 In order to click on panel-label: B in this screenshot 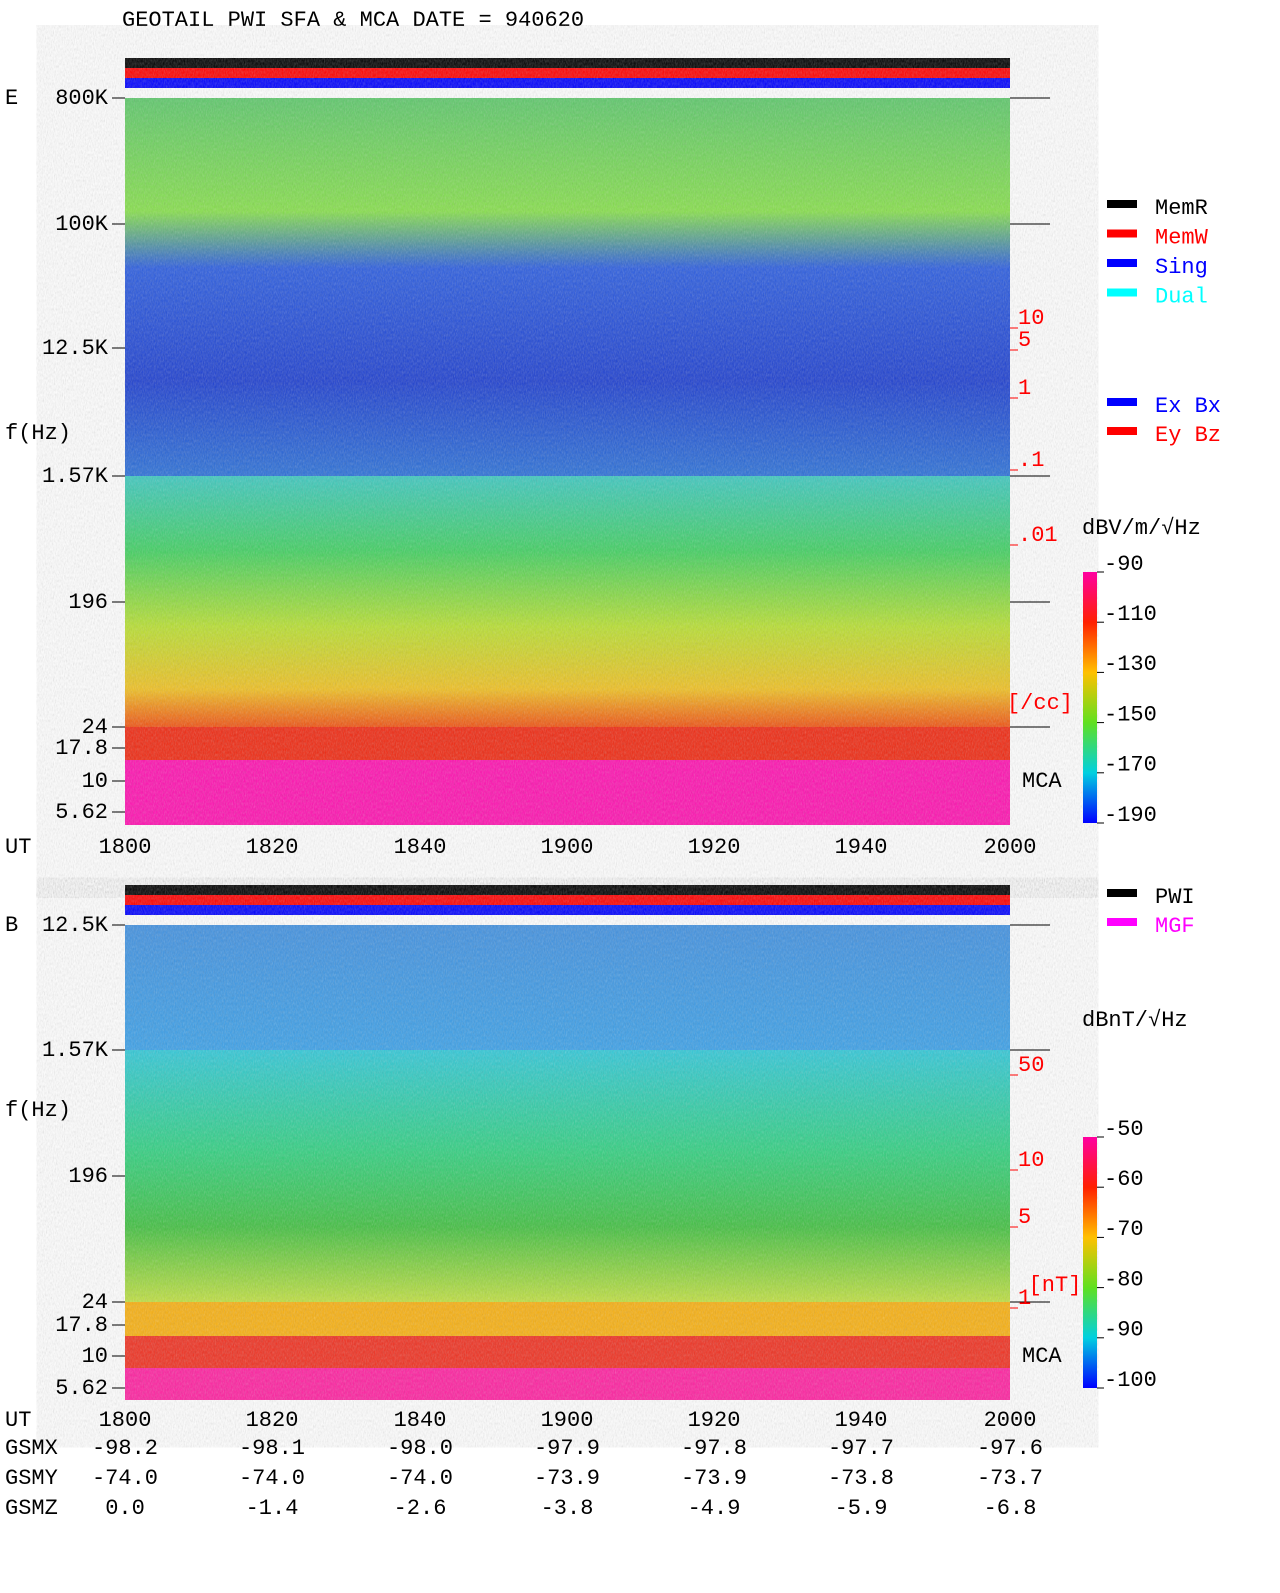, I will do `click(11, 925)`.